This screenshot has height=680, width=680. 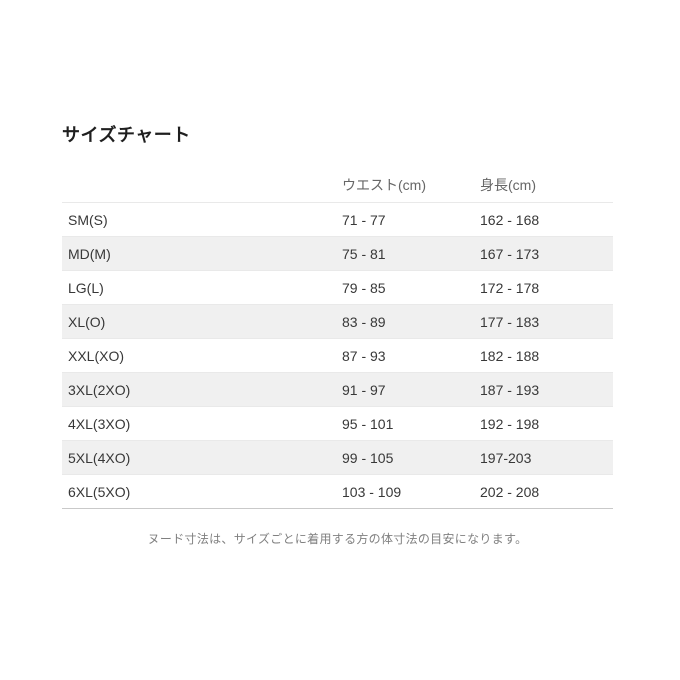 What do you see at coordinates (364, 219) in the screenshot?
I see `waist-cell: 71 - 77` at bounding box center [364, 219].